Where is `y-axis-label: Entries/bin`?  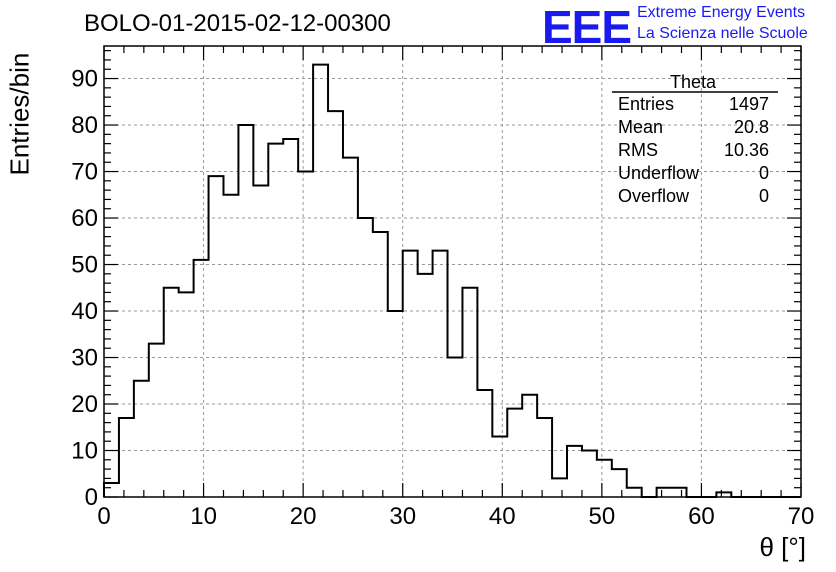 y-axis-label: Entries/bin is located at coordinates (19, 114).